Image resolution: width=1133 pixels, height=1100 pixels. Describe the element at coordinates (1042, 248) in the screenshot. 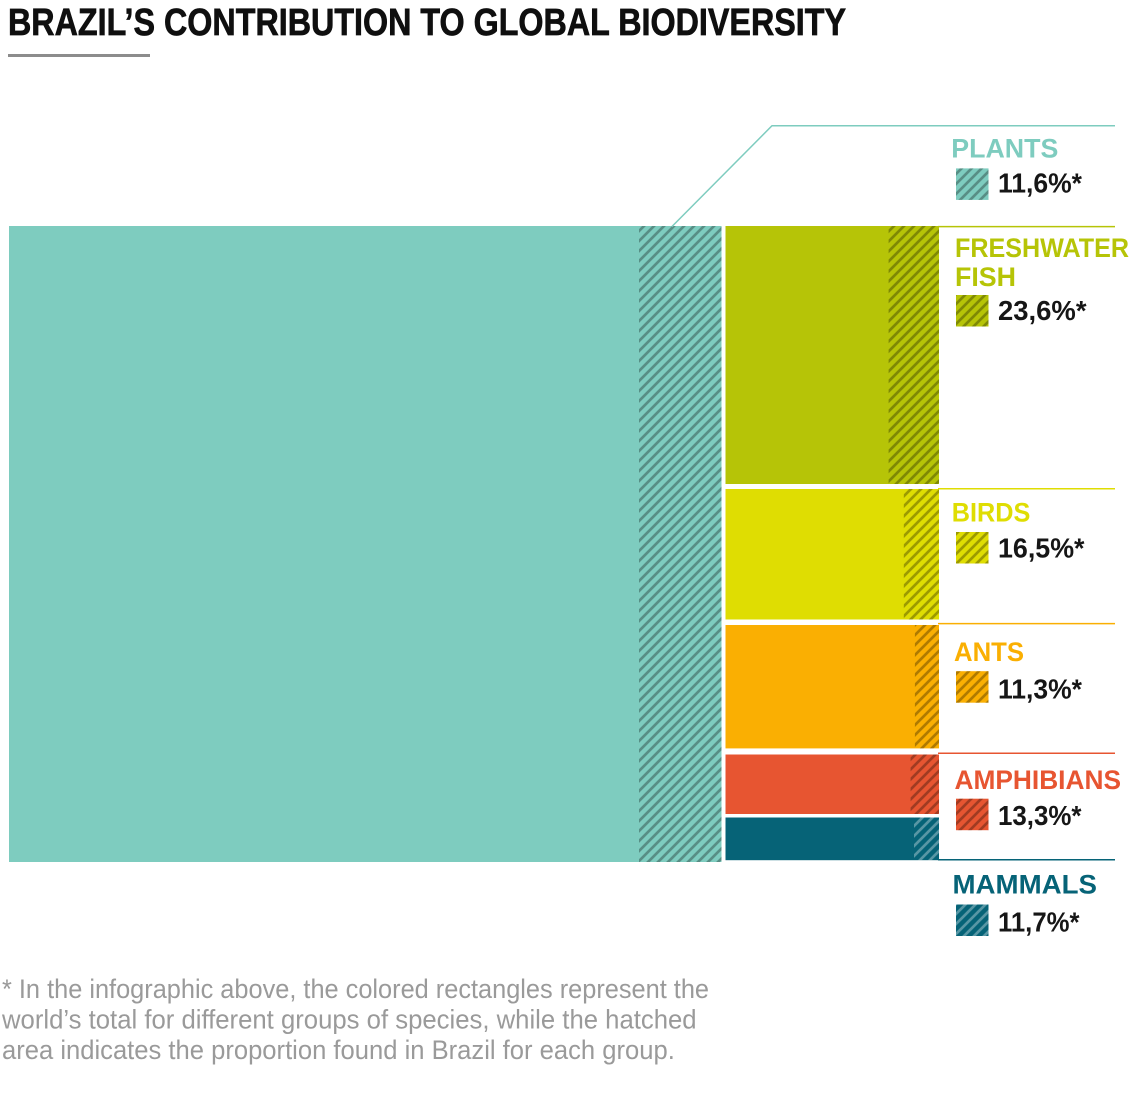

I see `svg-text: FRESHWATER` at that location.